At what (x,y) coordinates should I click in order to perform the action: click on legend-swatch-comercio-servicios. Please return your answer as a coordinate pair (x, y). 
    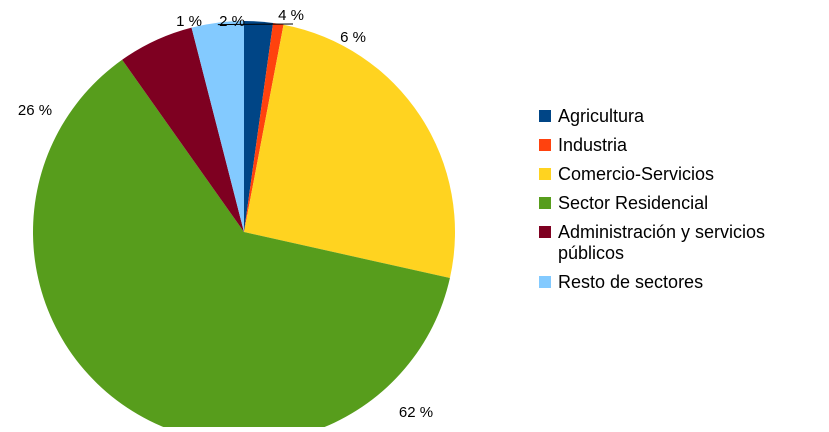
    Looking at the image, I should click on (545, 174).